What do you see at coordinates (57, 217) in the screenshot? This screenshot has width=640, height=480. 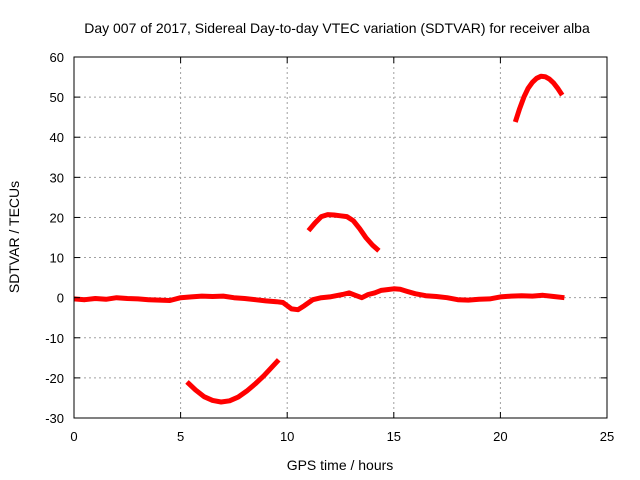 I see `y-tick-label: 20` at bounding box center [57, 217].